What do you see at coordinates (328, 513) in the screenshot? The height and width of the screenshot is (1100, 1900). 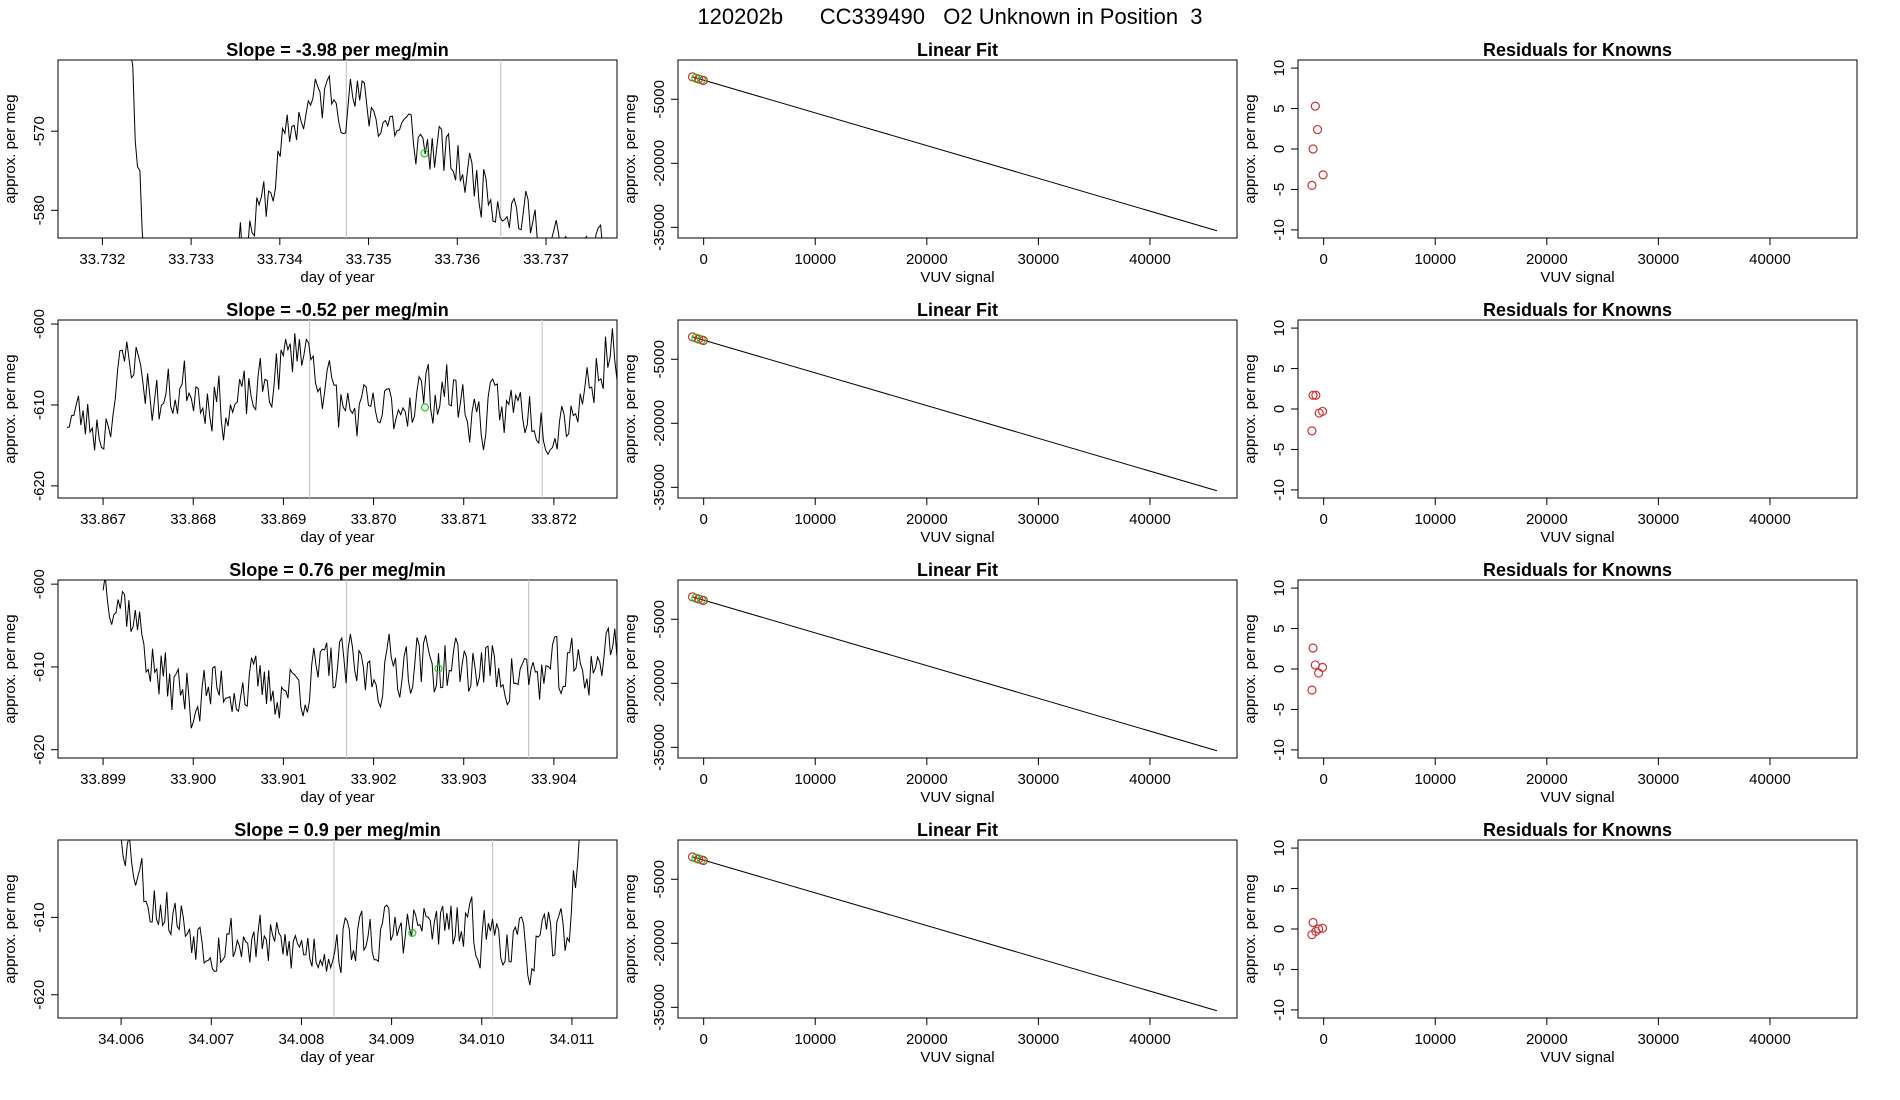 I see `x-axis: 33.867 33.868 33.869 33.870 33.871 33.872` at bounding box center [328, 513].